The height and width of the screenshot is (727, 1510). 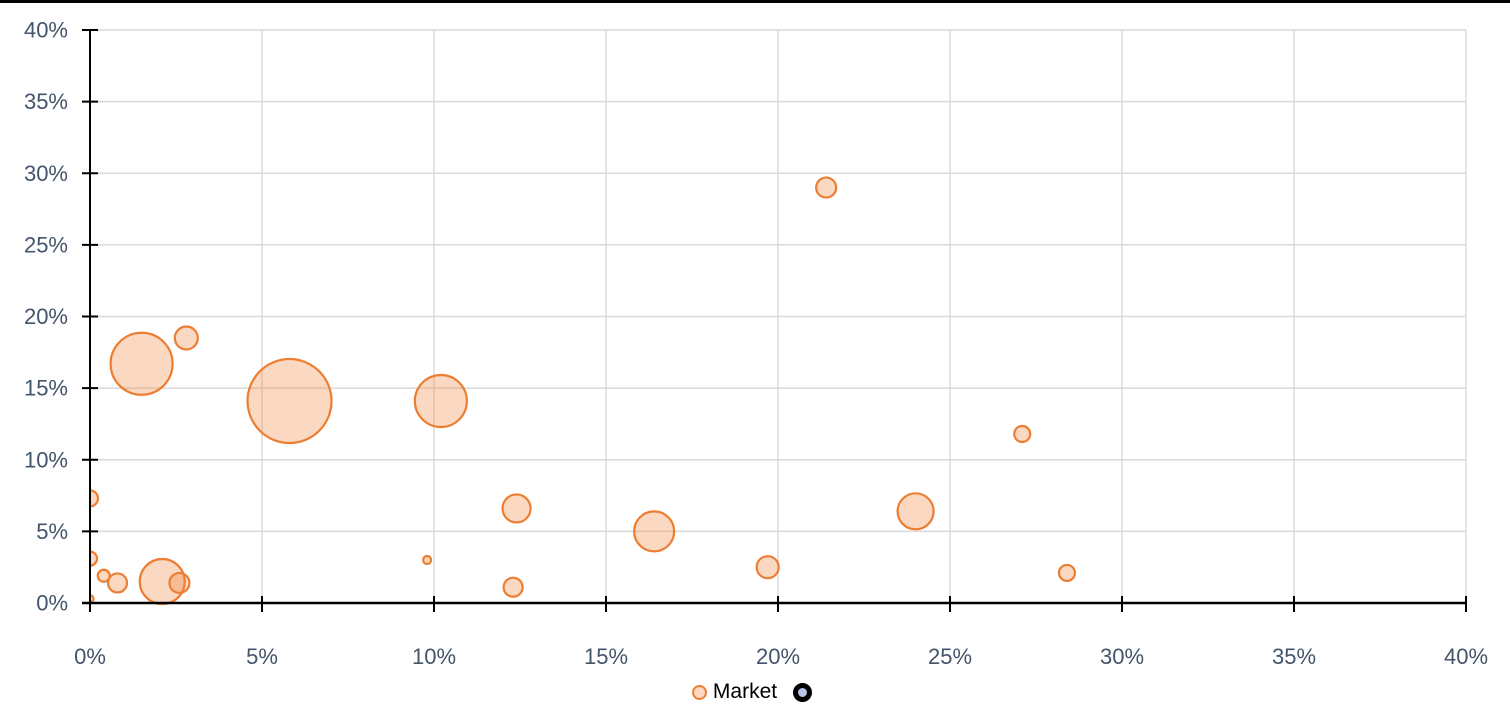 What do you see at coordinates (46, 244) in the screenshot?
I see `y-tick-label: 25%` at bounding box center [46, 244].